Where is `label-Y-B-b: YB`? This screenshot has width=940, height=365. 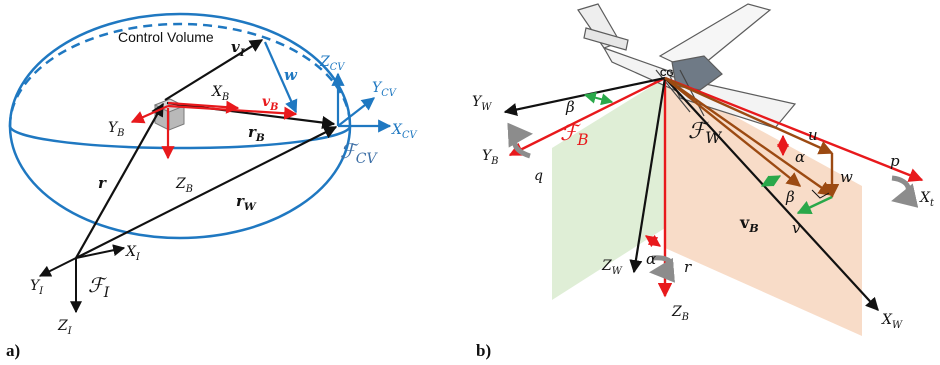
label-Y-B-b: YB is located at coordinates (490, 157).